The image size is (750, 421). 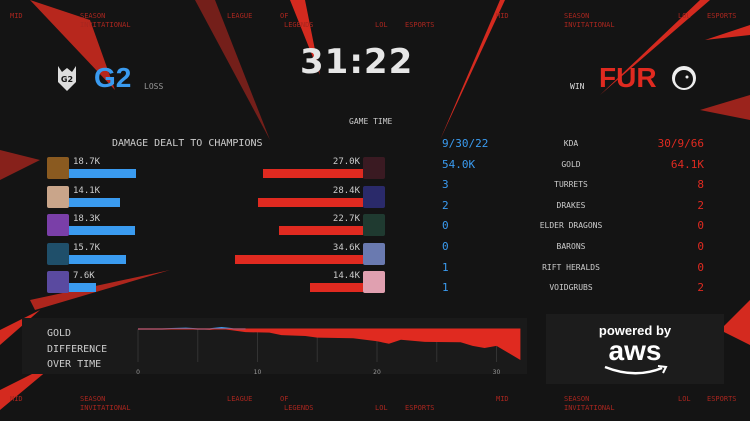 What do you see at coordinates (299, 408) in the screenshot?
I see `ticker-bottom-legends: LEGENDS` at bounding box center [299, 408].